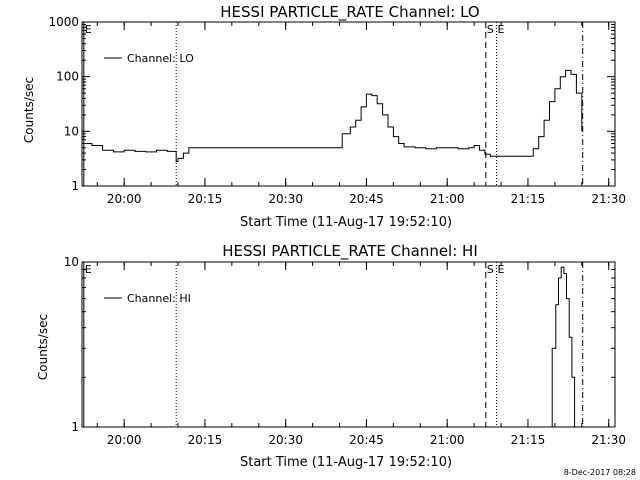 The height and width of the screenshot is (480, 640). What do you see at coordinates (159, 298) in the screenshot?
I see `legend-label: Channel: HI` at bounding box center [159, 298].